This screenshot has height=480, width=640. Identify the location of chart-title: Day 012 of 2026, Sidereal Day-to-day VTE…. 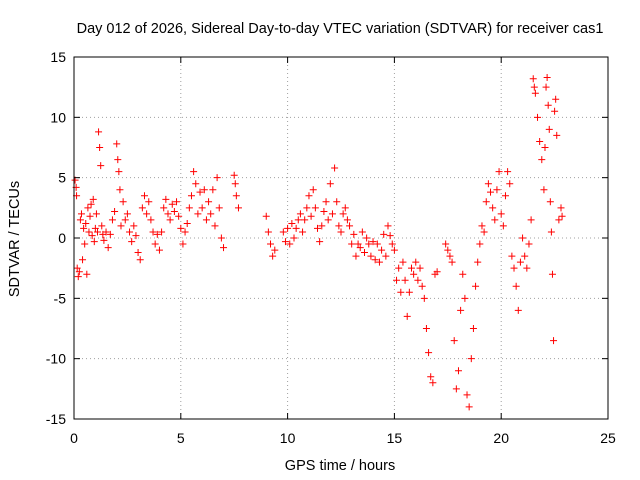
(340, 29).